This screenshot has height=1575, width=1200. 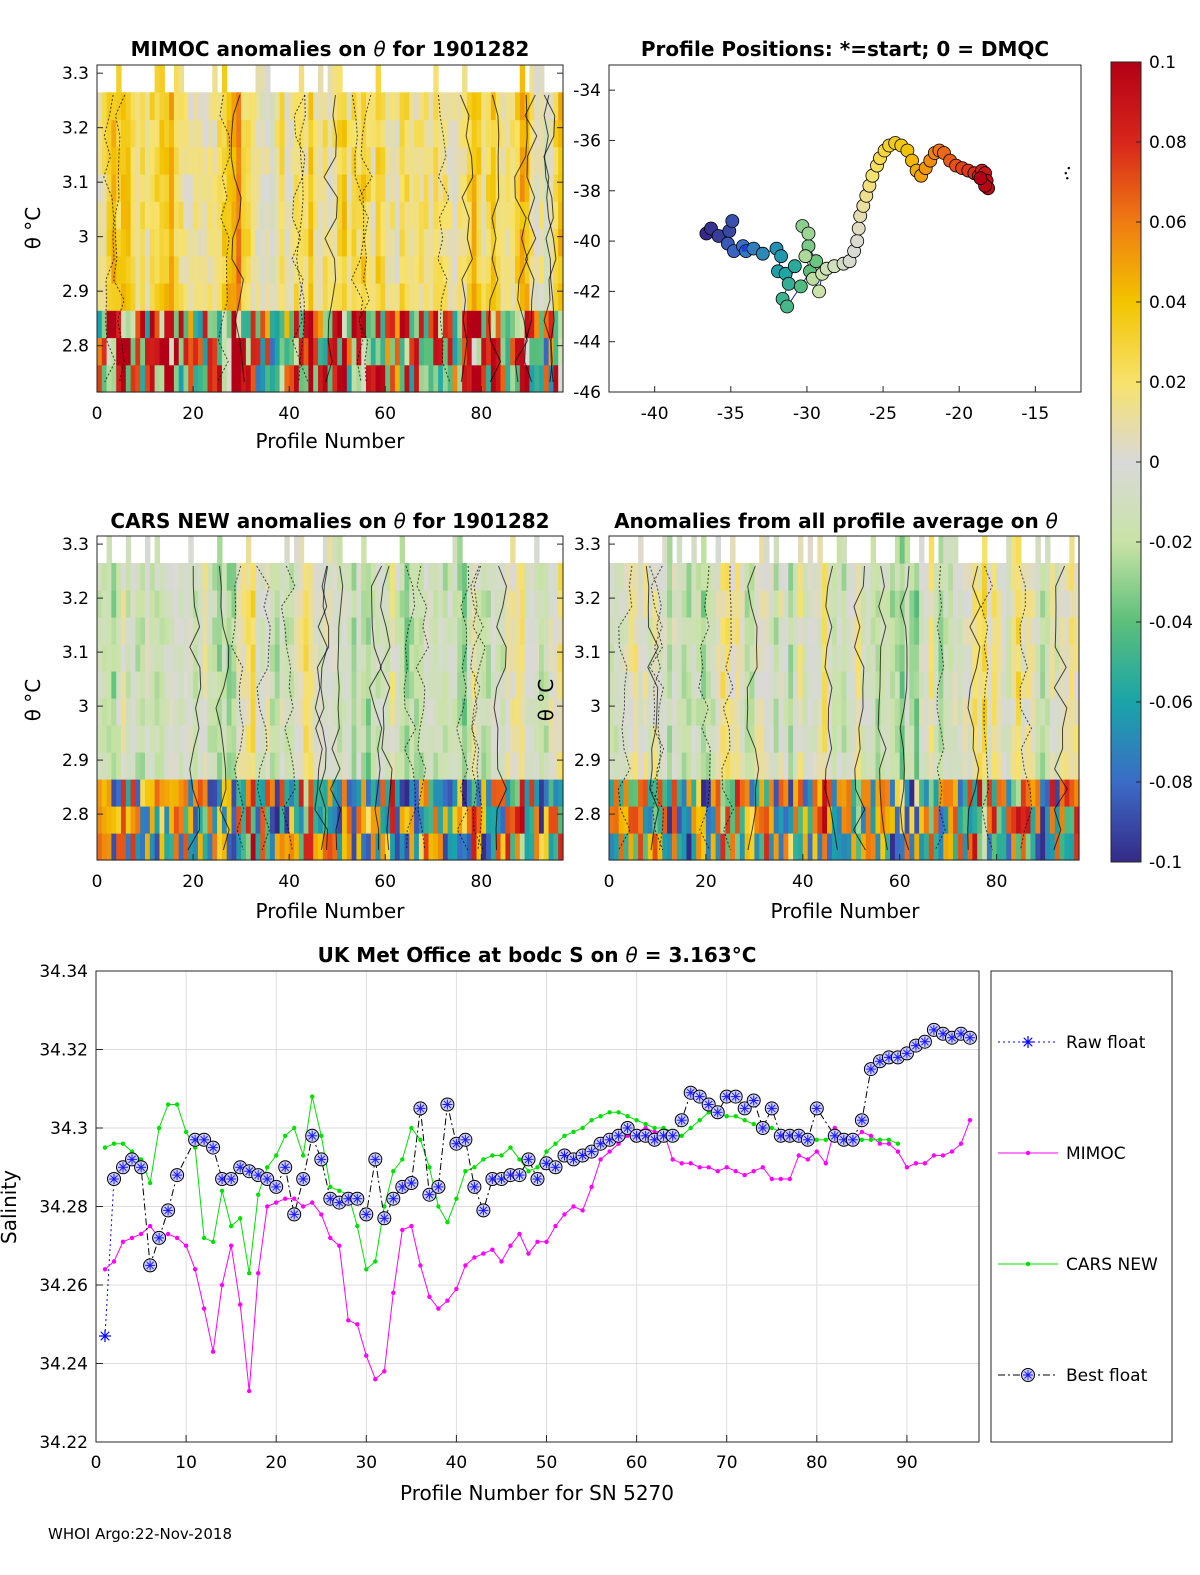 I want to click on contour-line, so click(x=222, y=708).